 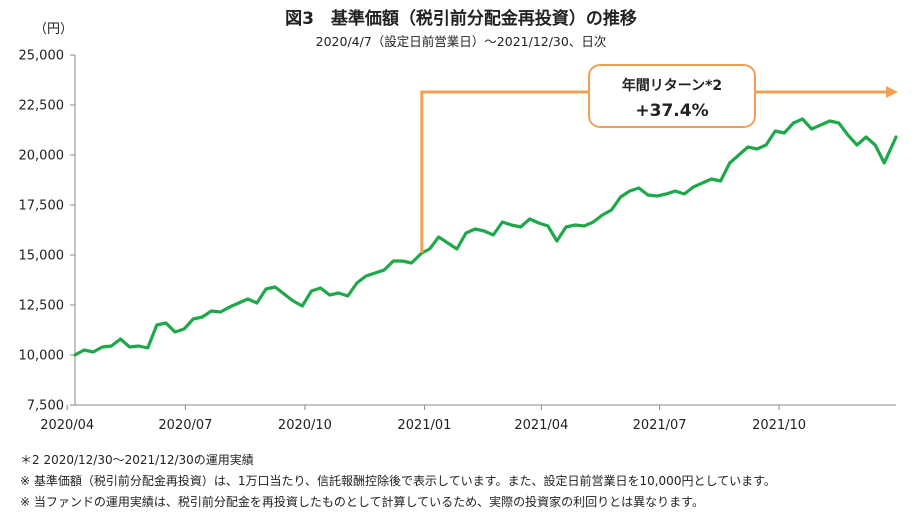 What do you see at coordinates (185, 425) in the screenshot?
I see `x-tick-label: 2020/07` at bounding box center [185, 425].